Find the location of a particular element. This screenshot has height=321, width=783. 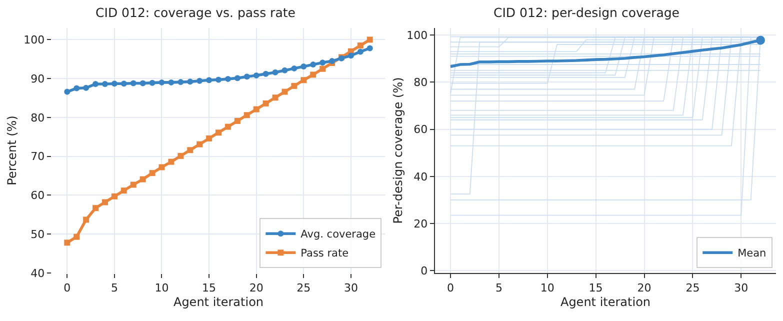

legend-label: Avg. coverage is located at coordinates (338, 234).